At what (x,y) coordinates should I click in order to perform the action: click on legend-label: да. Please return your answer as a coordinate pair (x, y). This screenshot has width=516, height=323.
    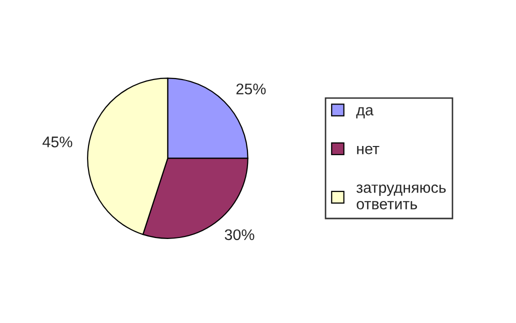
    Looking at the image, I should click on (365, 112).